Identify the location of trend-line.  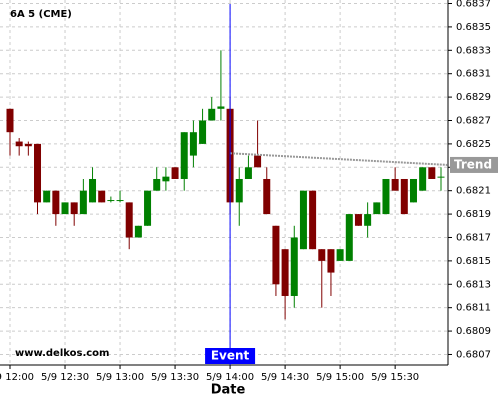
(339, 159).